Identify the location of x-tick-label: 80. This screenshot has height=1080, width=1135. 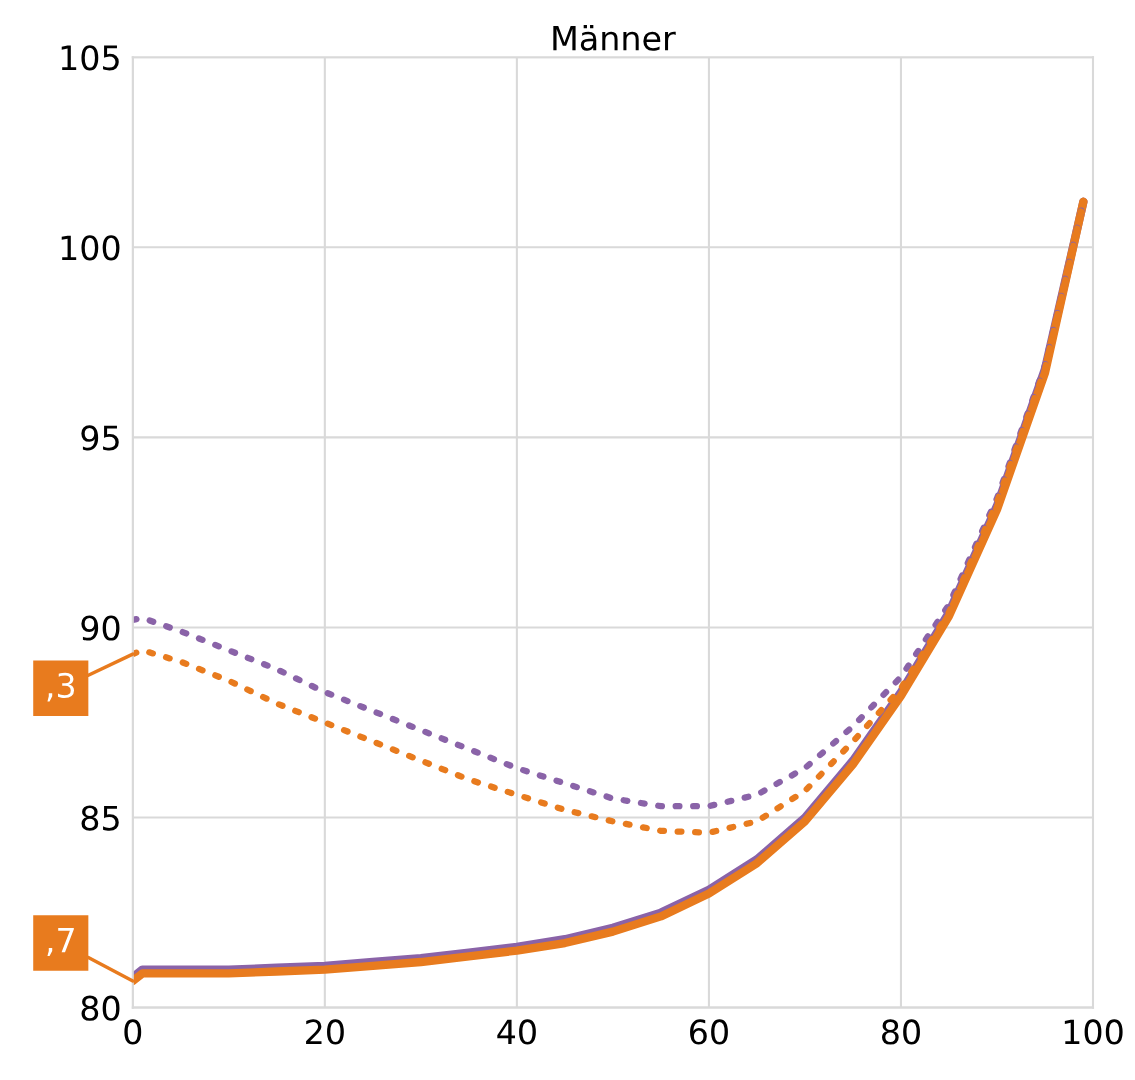
(901, 1032).